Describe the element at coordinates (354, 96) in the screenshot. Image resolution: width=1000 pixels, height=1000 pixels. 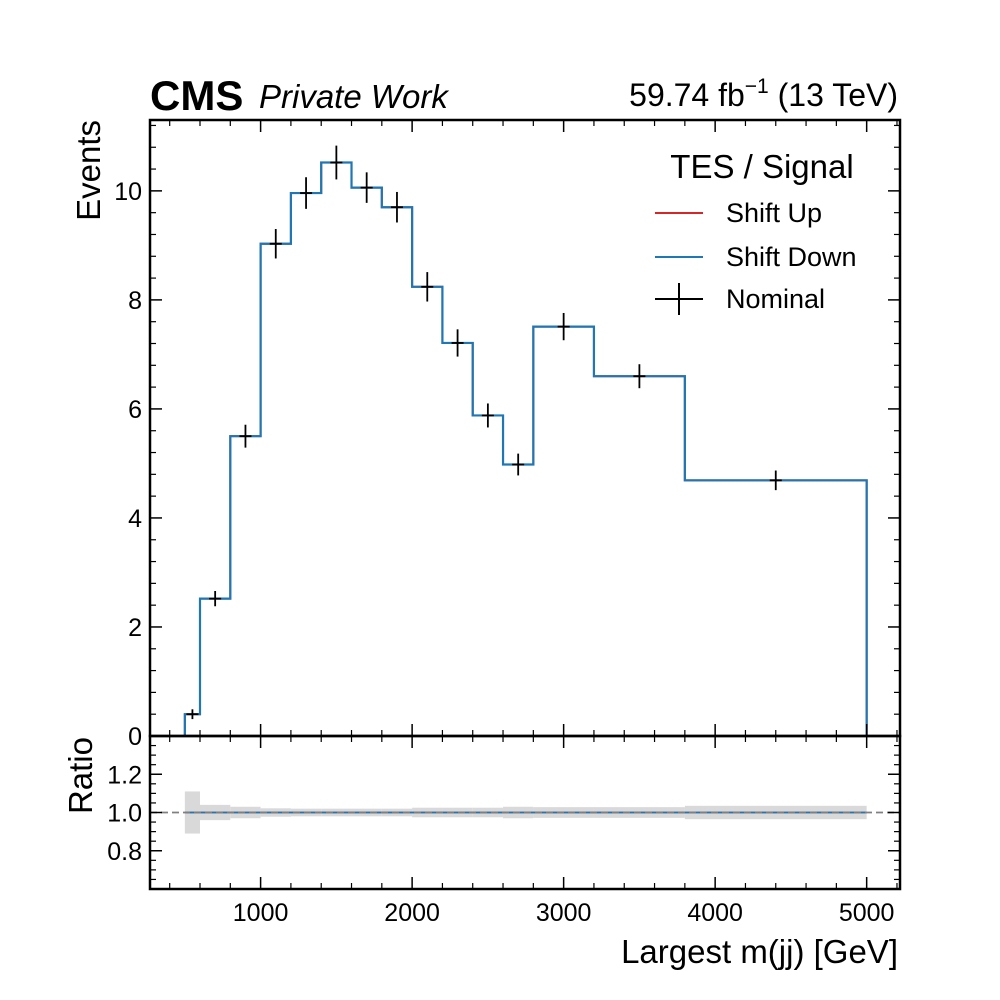
I see `status-label: Private Work` at that location.